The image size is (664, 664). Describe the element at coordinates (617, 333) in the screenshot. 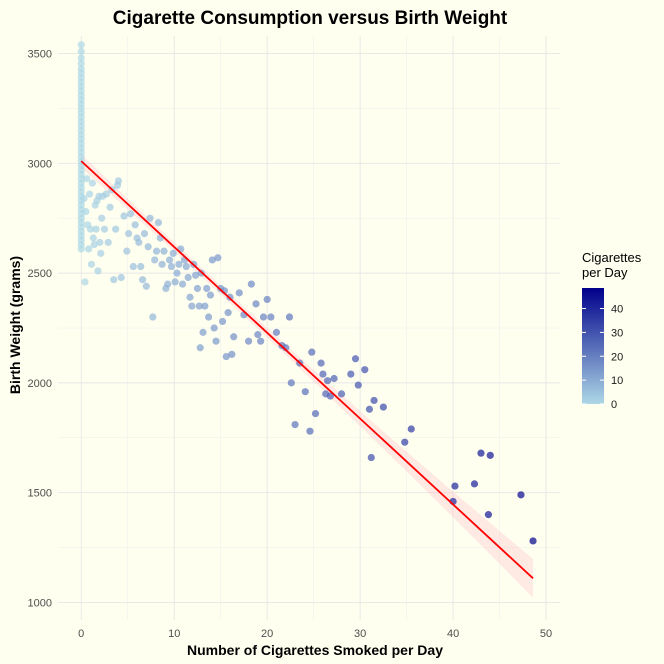

I see `legend-tick-label: 30` at that location.